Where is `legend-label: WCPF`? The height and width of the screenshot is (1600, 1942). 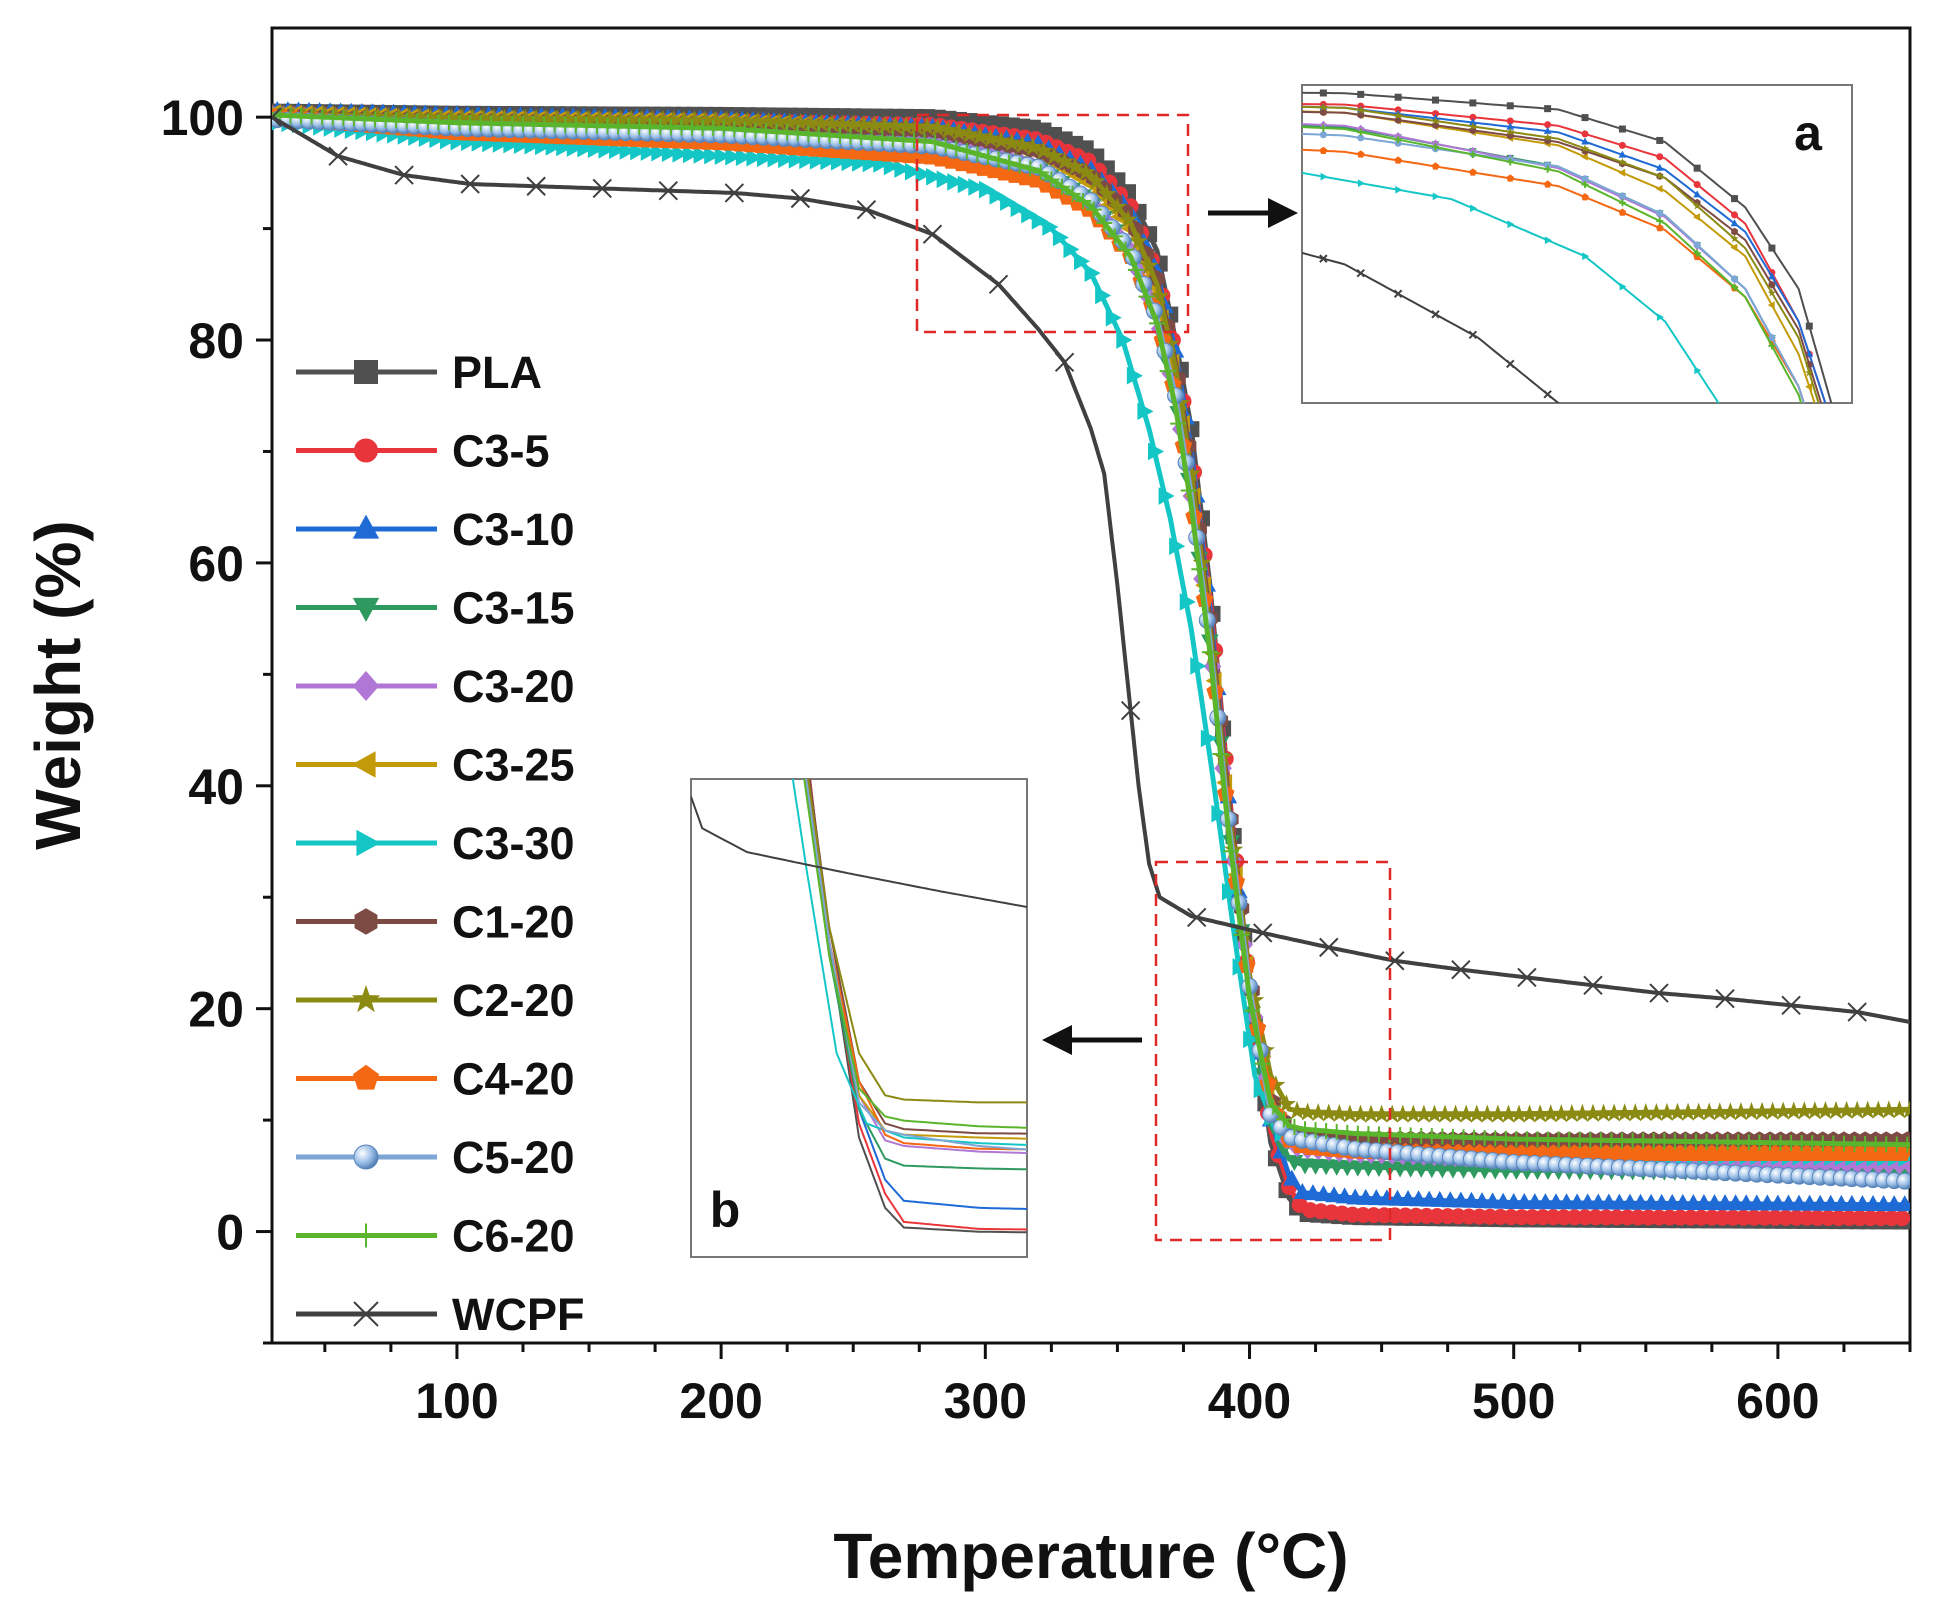
legend-label: WCPF is located at coordinates (518, 1314).